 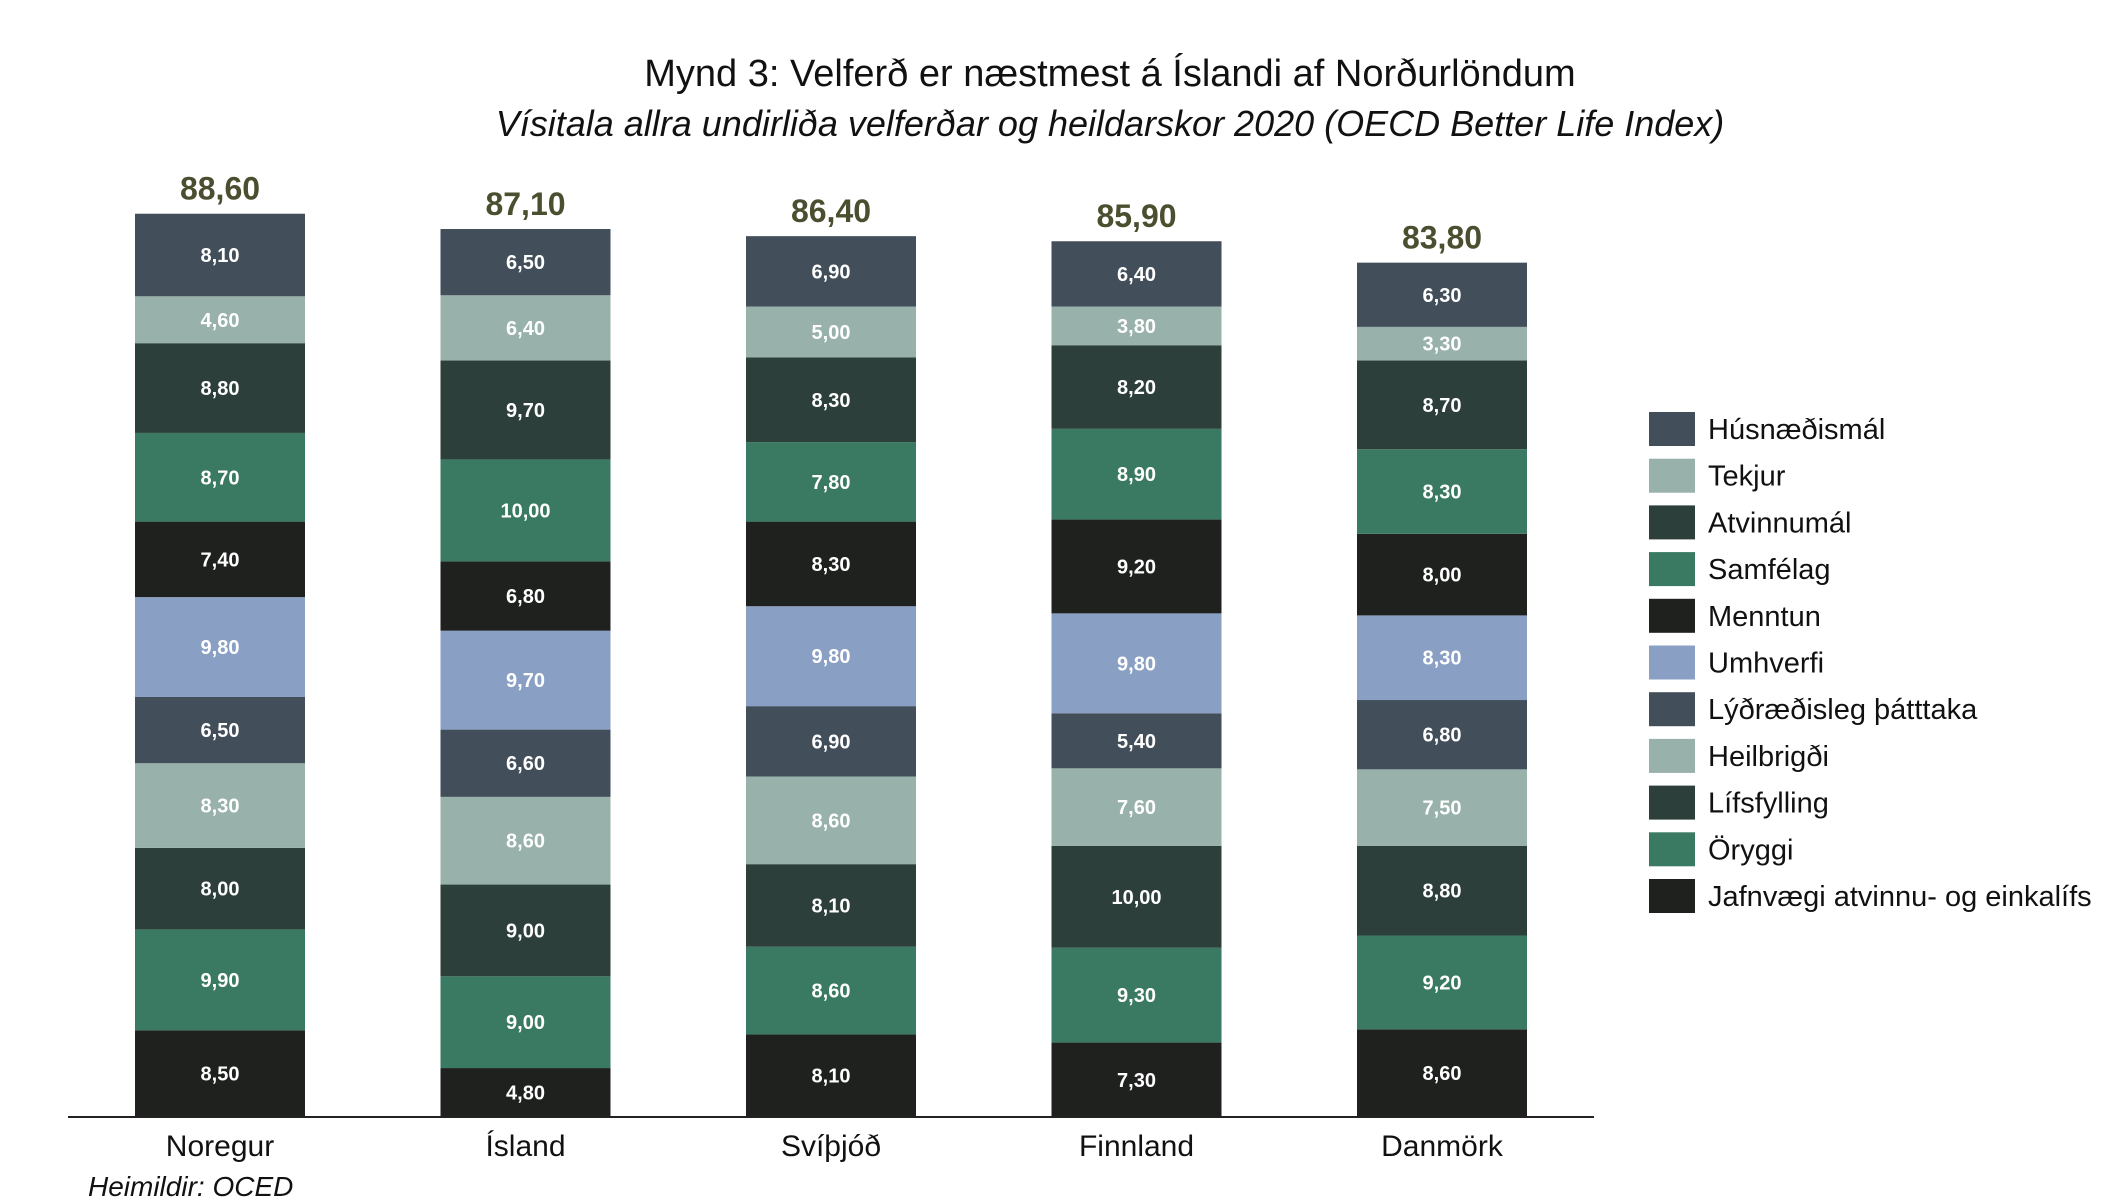 What do you see at coordinates (190, 1186) in the screenshot?
I see `source-note: Heimildir: OCED` at bounding box center [190, 1186].